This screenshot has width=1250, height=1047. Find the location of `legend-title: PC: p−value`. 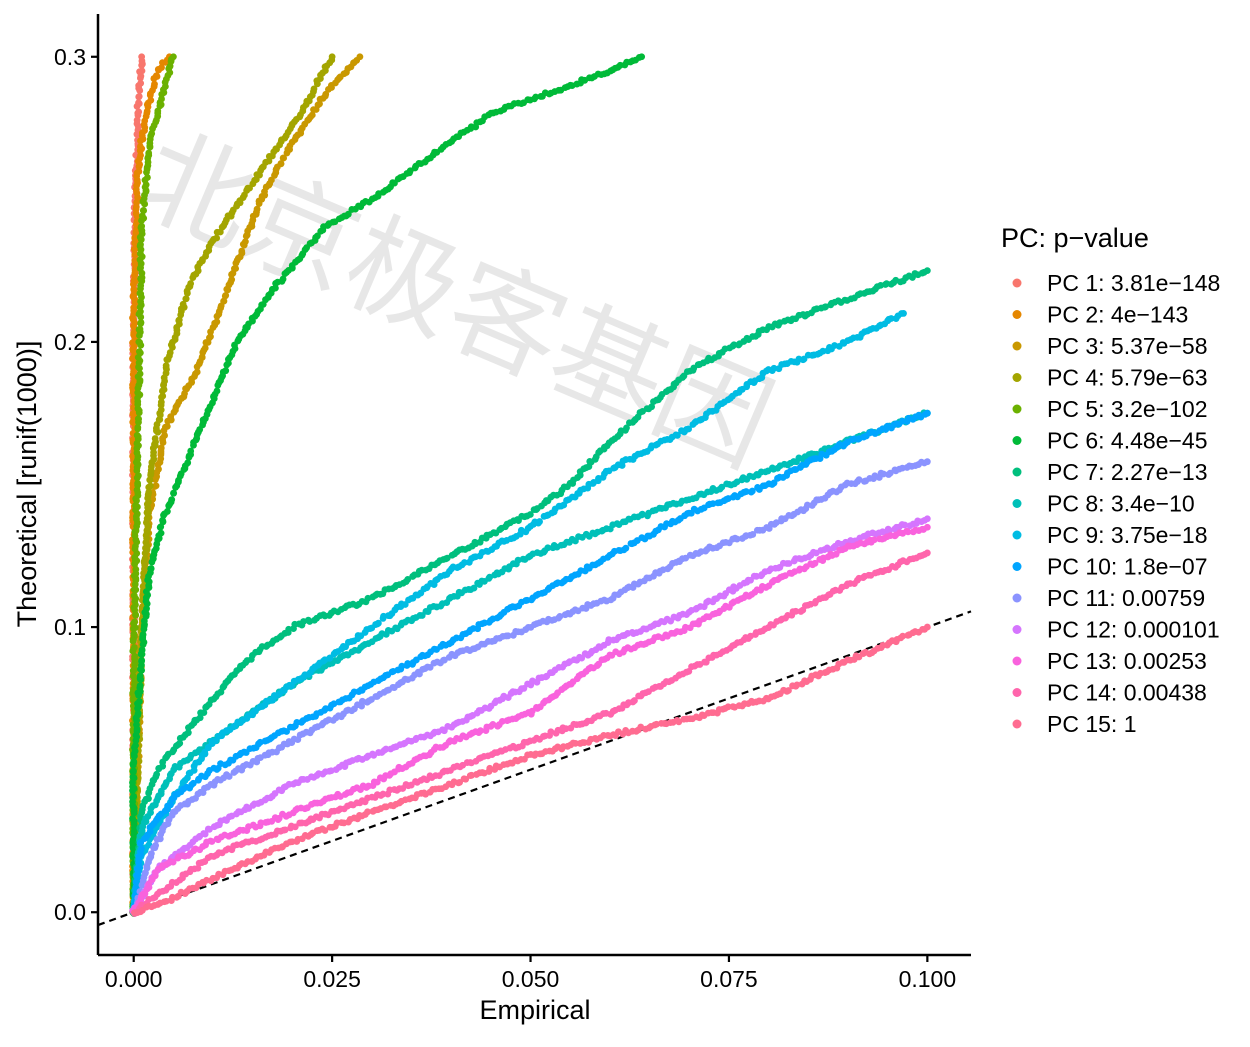

legend-title: PC: p−value is located at coordinates (1075, 238).